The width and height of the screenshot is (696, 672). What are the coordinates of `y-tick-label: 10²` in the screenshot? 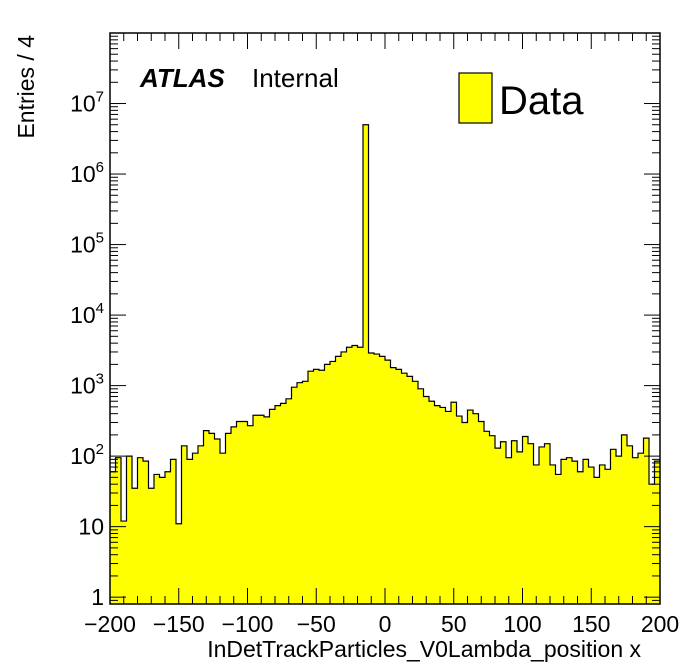 It's located at (87, 455).